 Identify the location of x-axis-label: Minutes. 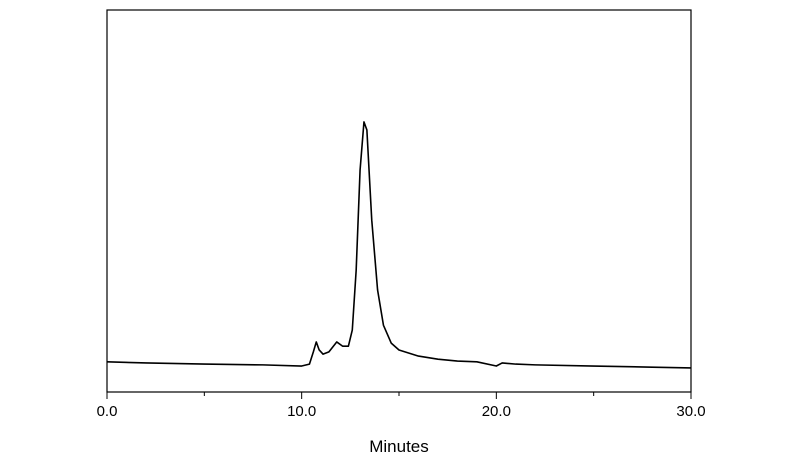
(399, 446).